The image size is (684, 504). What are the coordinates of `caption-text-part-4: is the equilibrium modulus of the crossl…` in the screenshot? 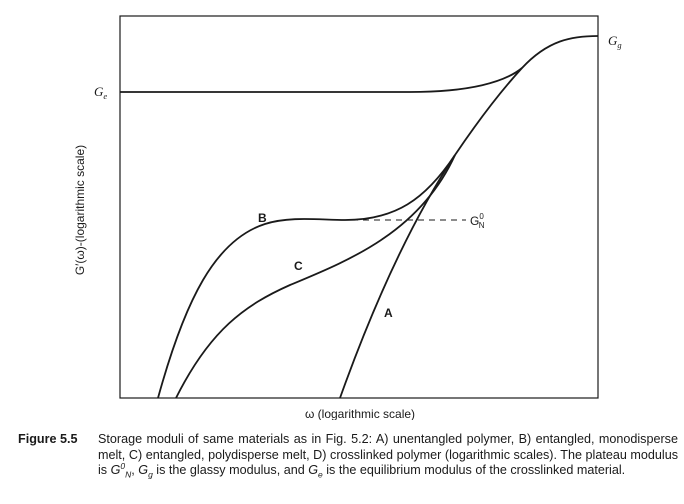 It's located at (474, 470).